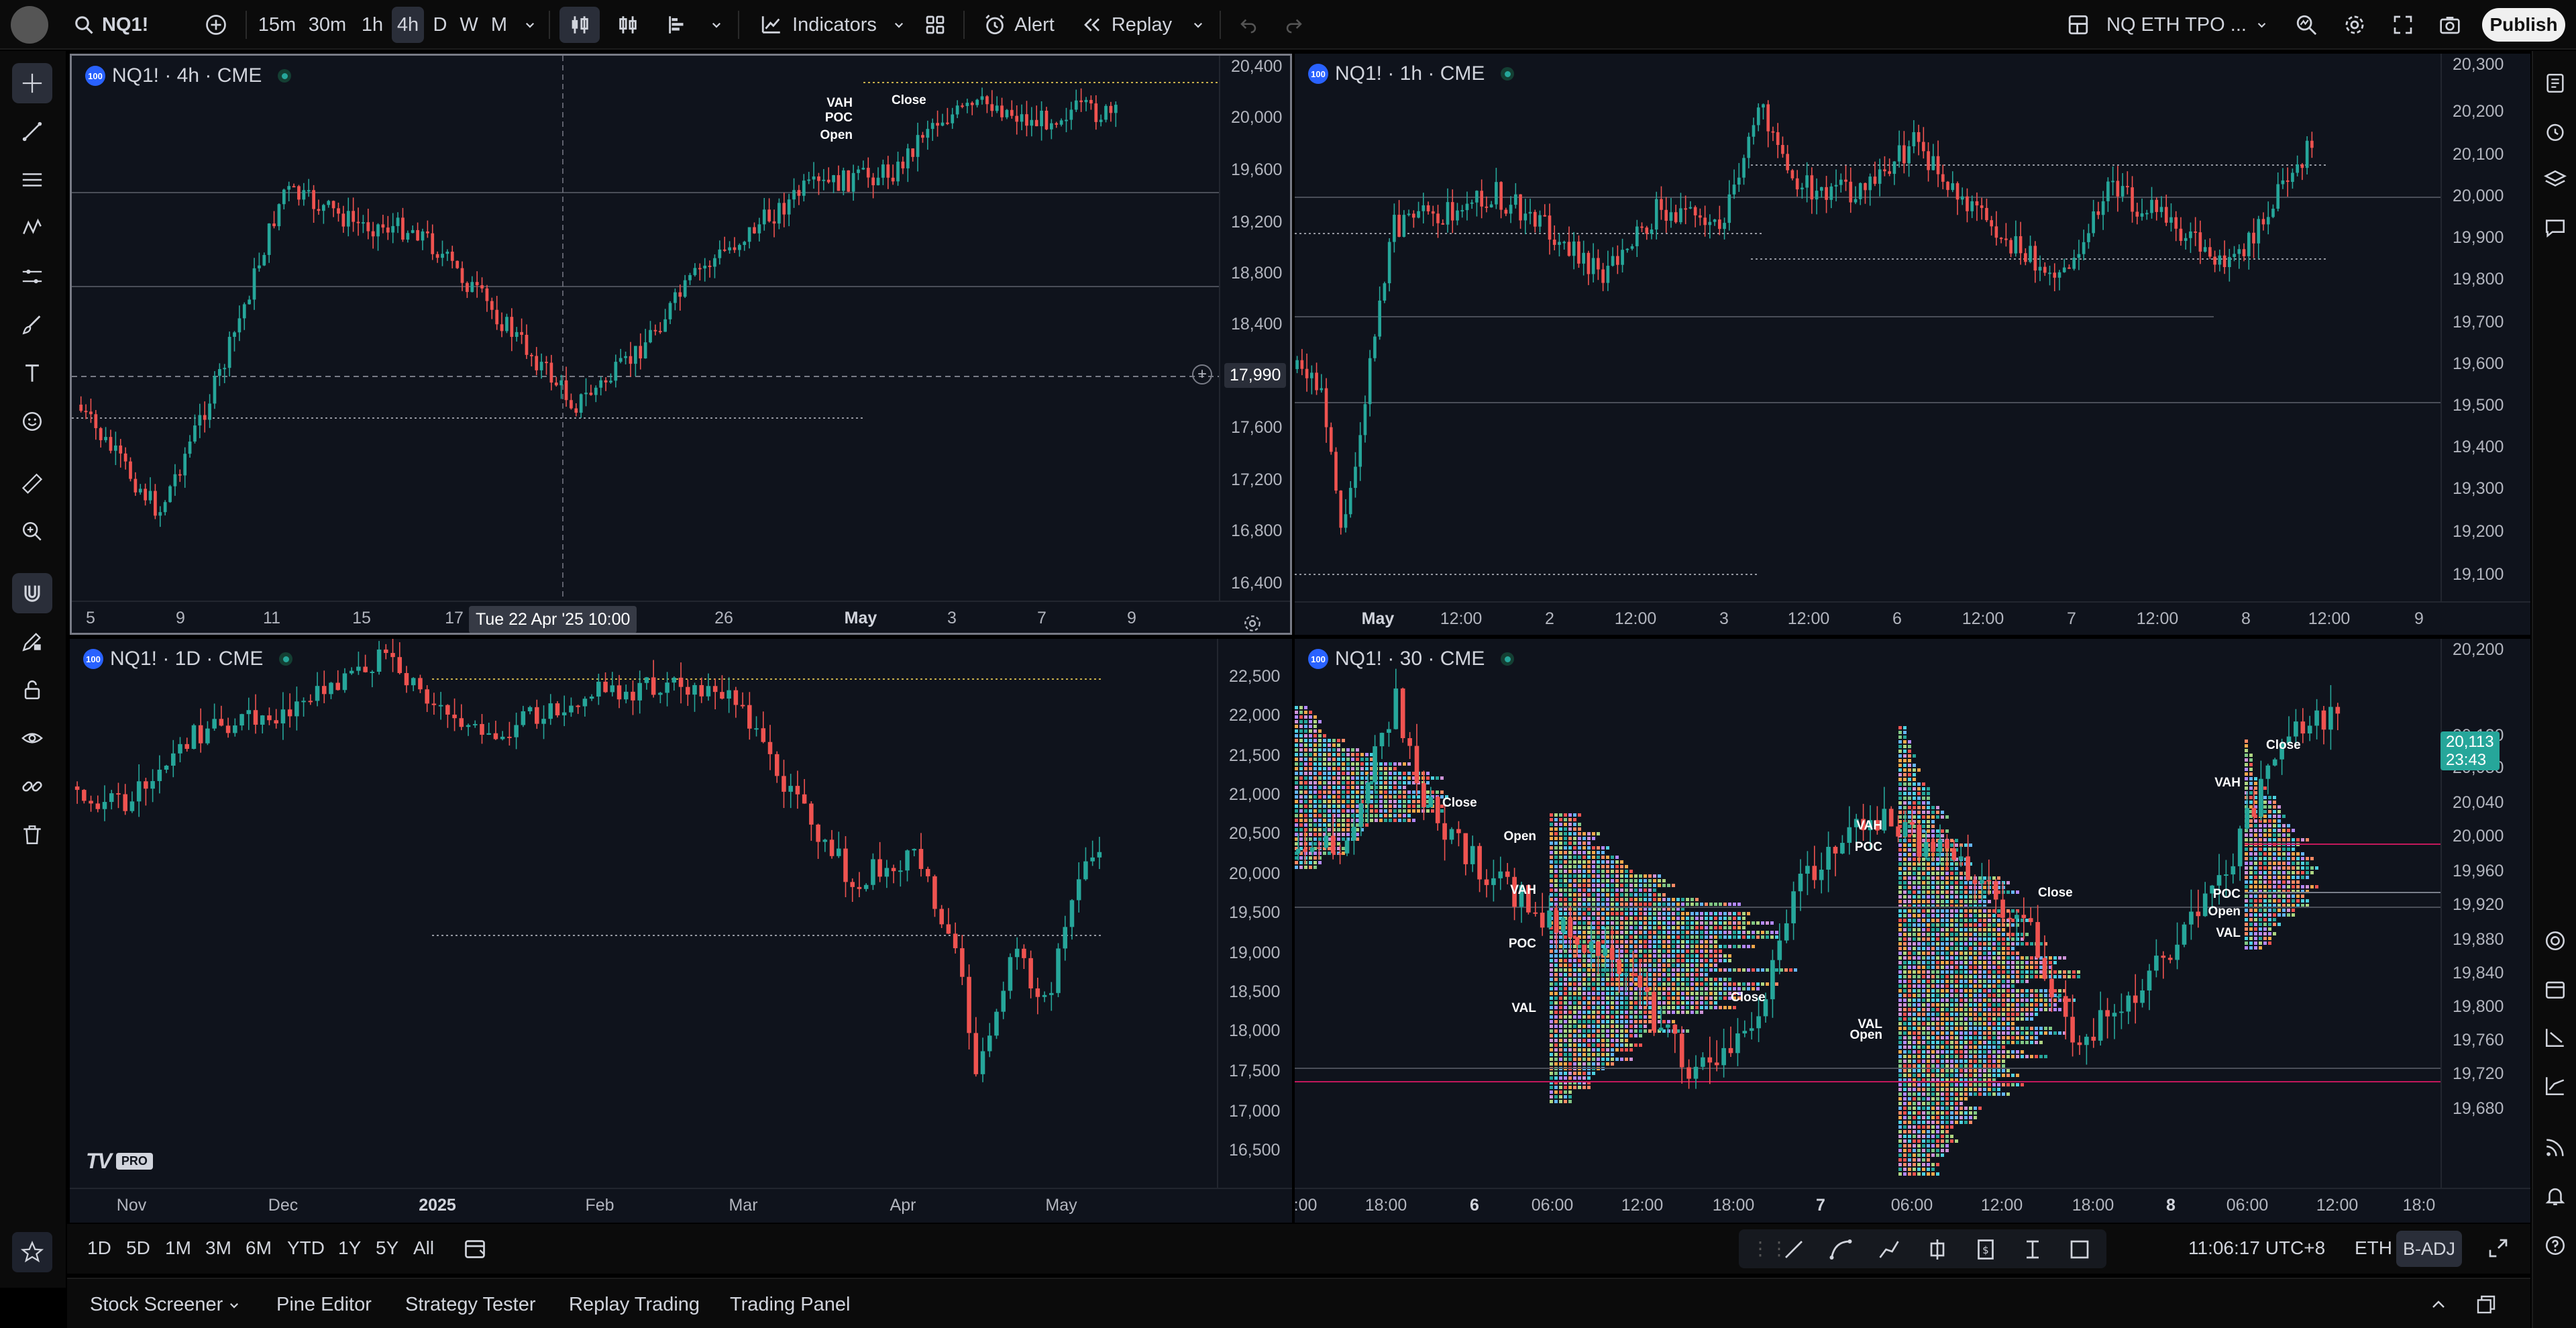 The height and width of the screenshot is (1328, 2576). What do you see at coordinates (32, 641) in the screenshot?
I see `keep-drawing-tool` at bounding box center [32, 641].